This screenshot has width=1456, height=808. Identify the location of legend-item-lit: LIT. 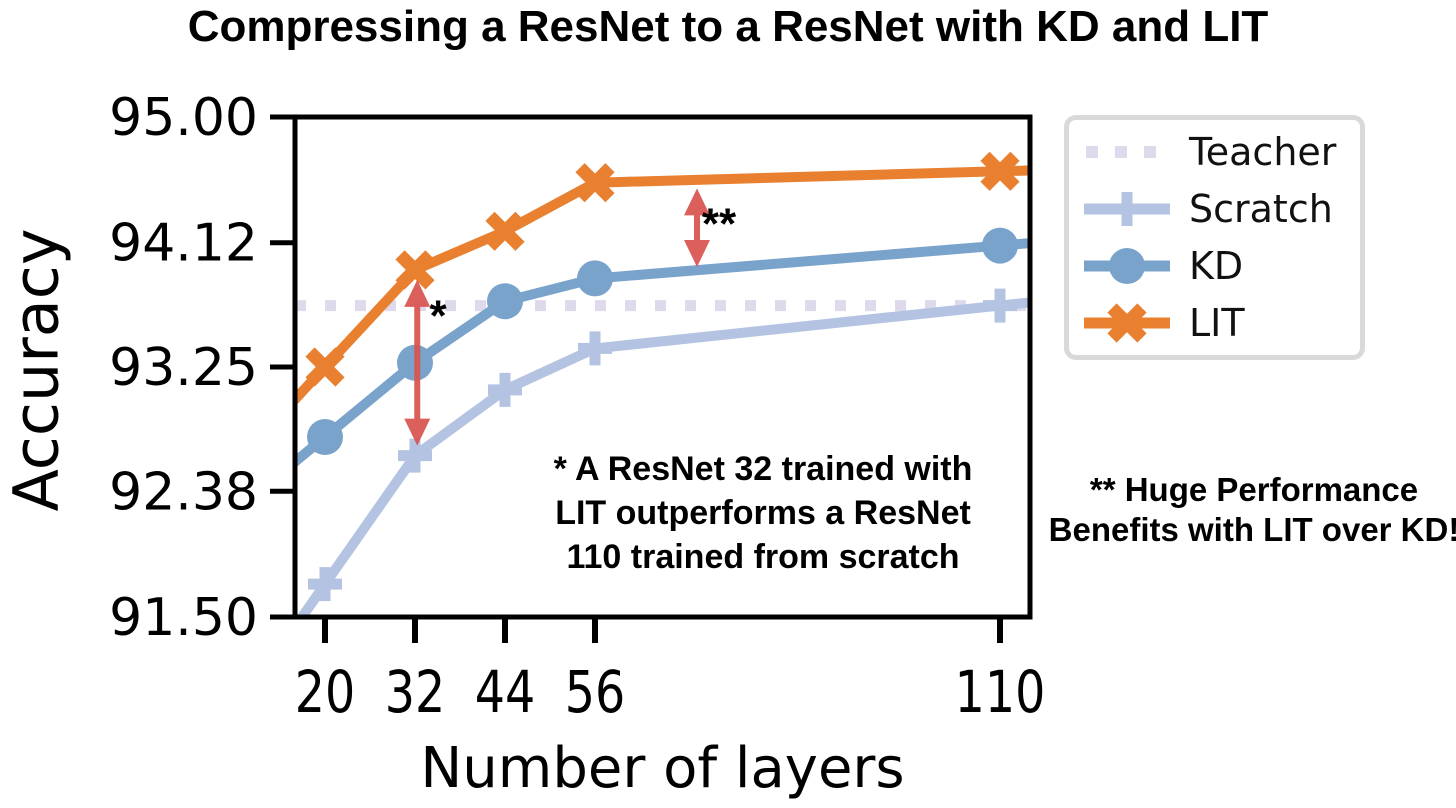
(1220, 322).